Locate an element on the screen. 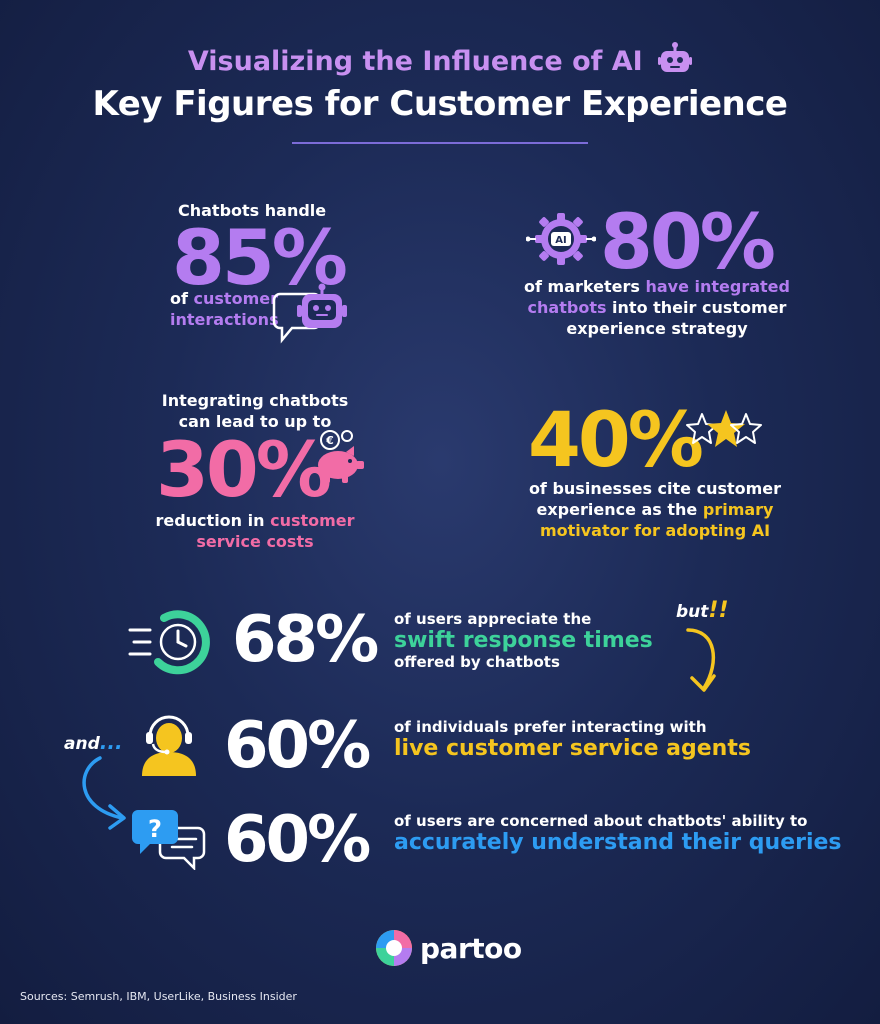 The height and width of the screenshot is (1024, 880). ai-gear-label: AI is located at coordinates (560, 240).